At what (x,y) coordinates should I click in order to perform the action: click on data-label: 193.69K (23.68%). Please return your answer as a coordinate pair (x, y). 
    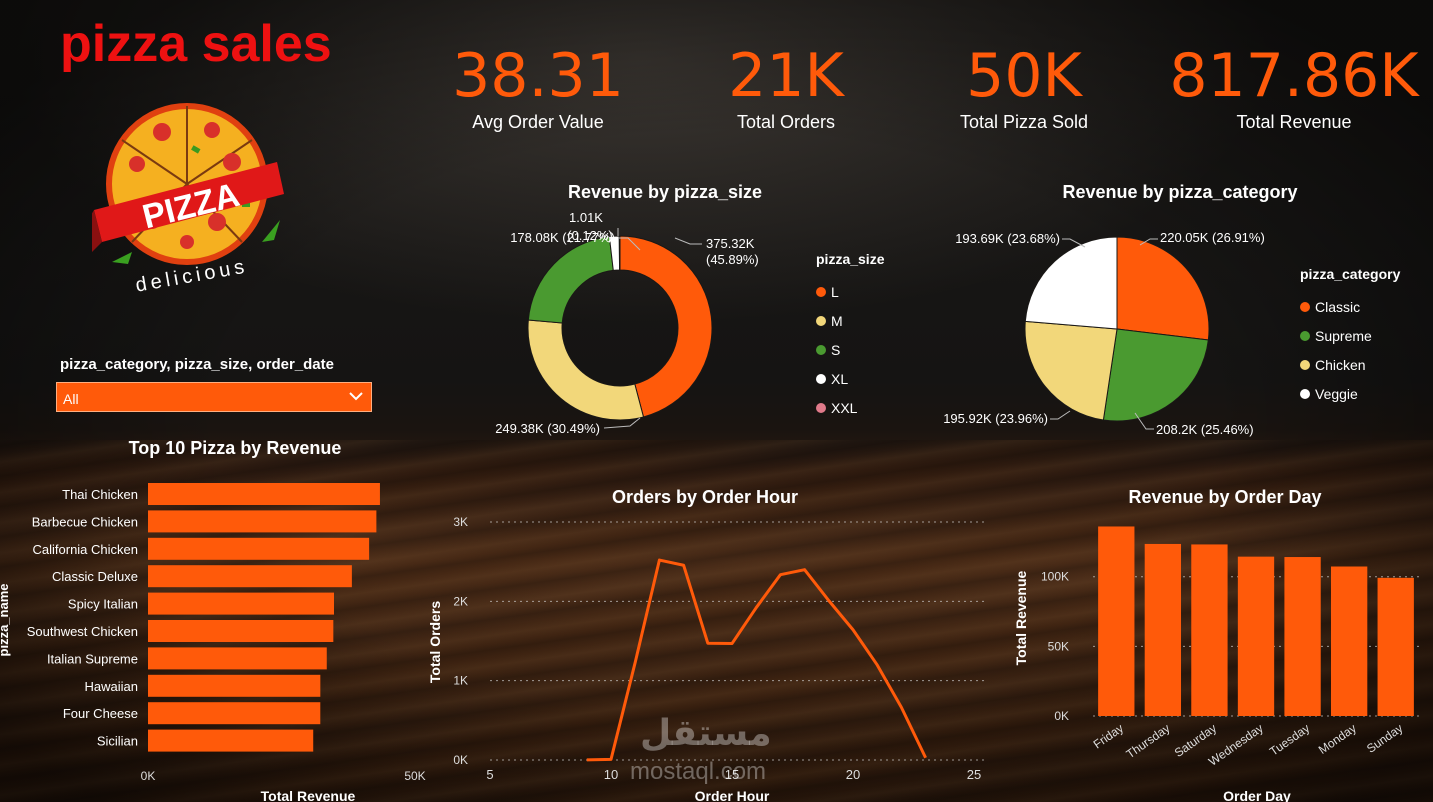
    Looking at the image, I should click on (1007, 238).